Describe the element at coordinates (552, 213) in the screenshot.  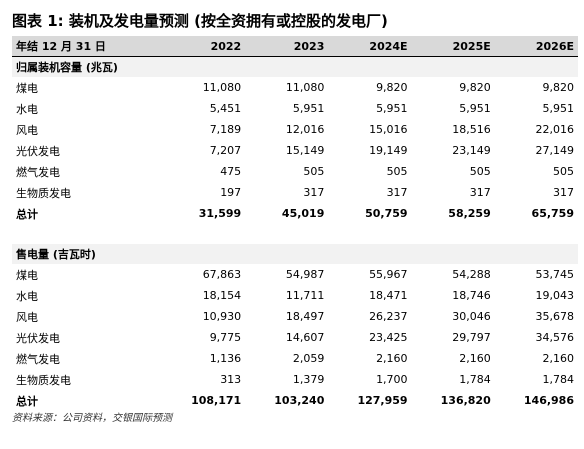
I see `cell: 65,759` at that location.